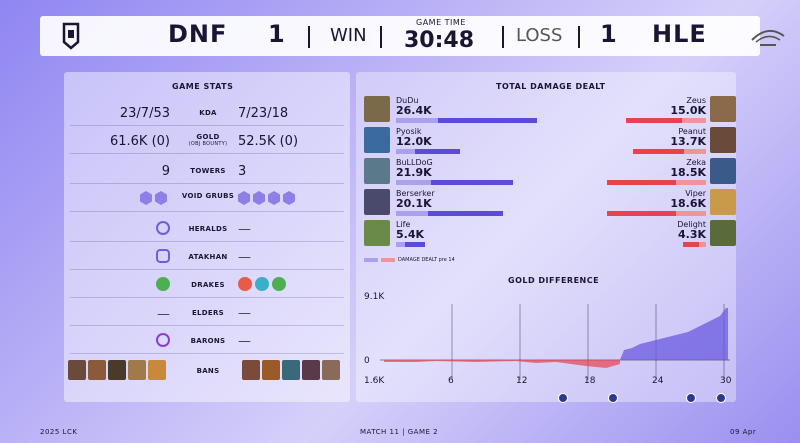 The width and height of the screenshot is (800, 443). What do you see at coordinates (522, 381) in the screenshot?
I see `gold-x-tick-label: 12` at bounding box center [522, 381].